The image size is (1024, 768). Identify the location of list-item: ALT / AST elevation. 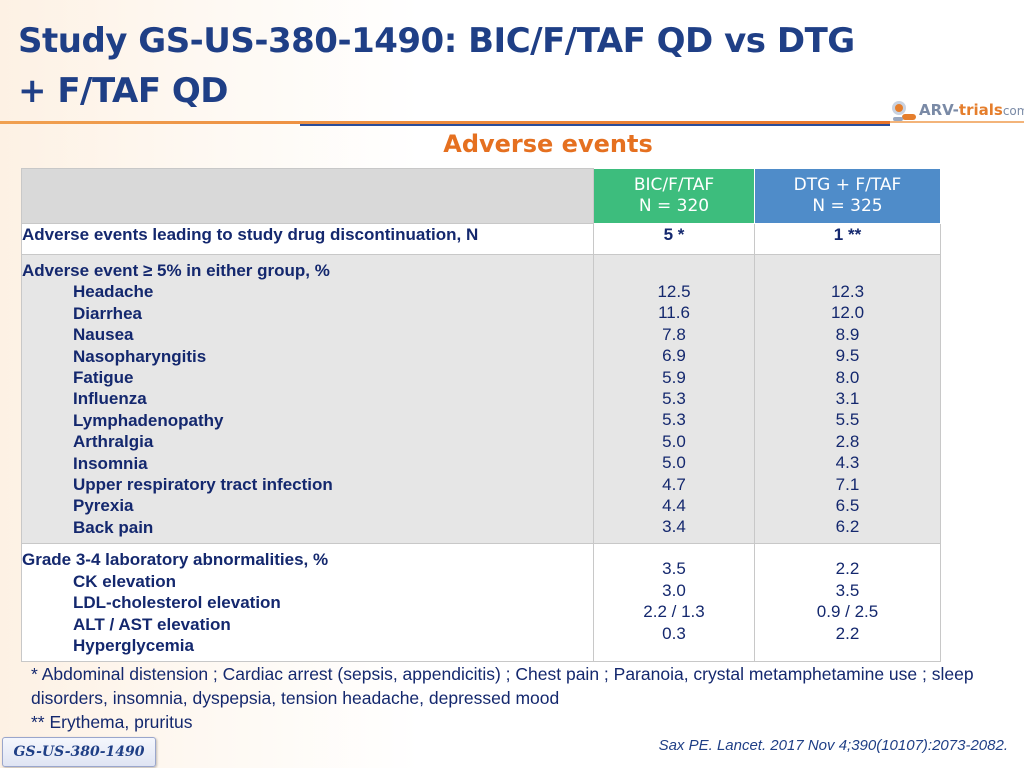
(152, 624).